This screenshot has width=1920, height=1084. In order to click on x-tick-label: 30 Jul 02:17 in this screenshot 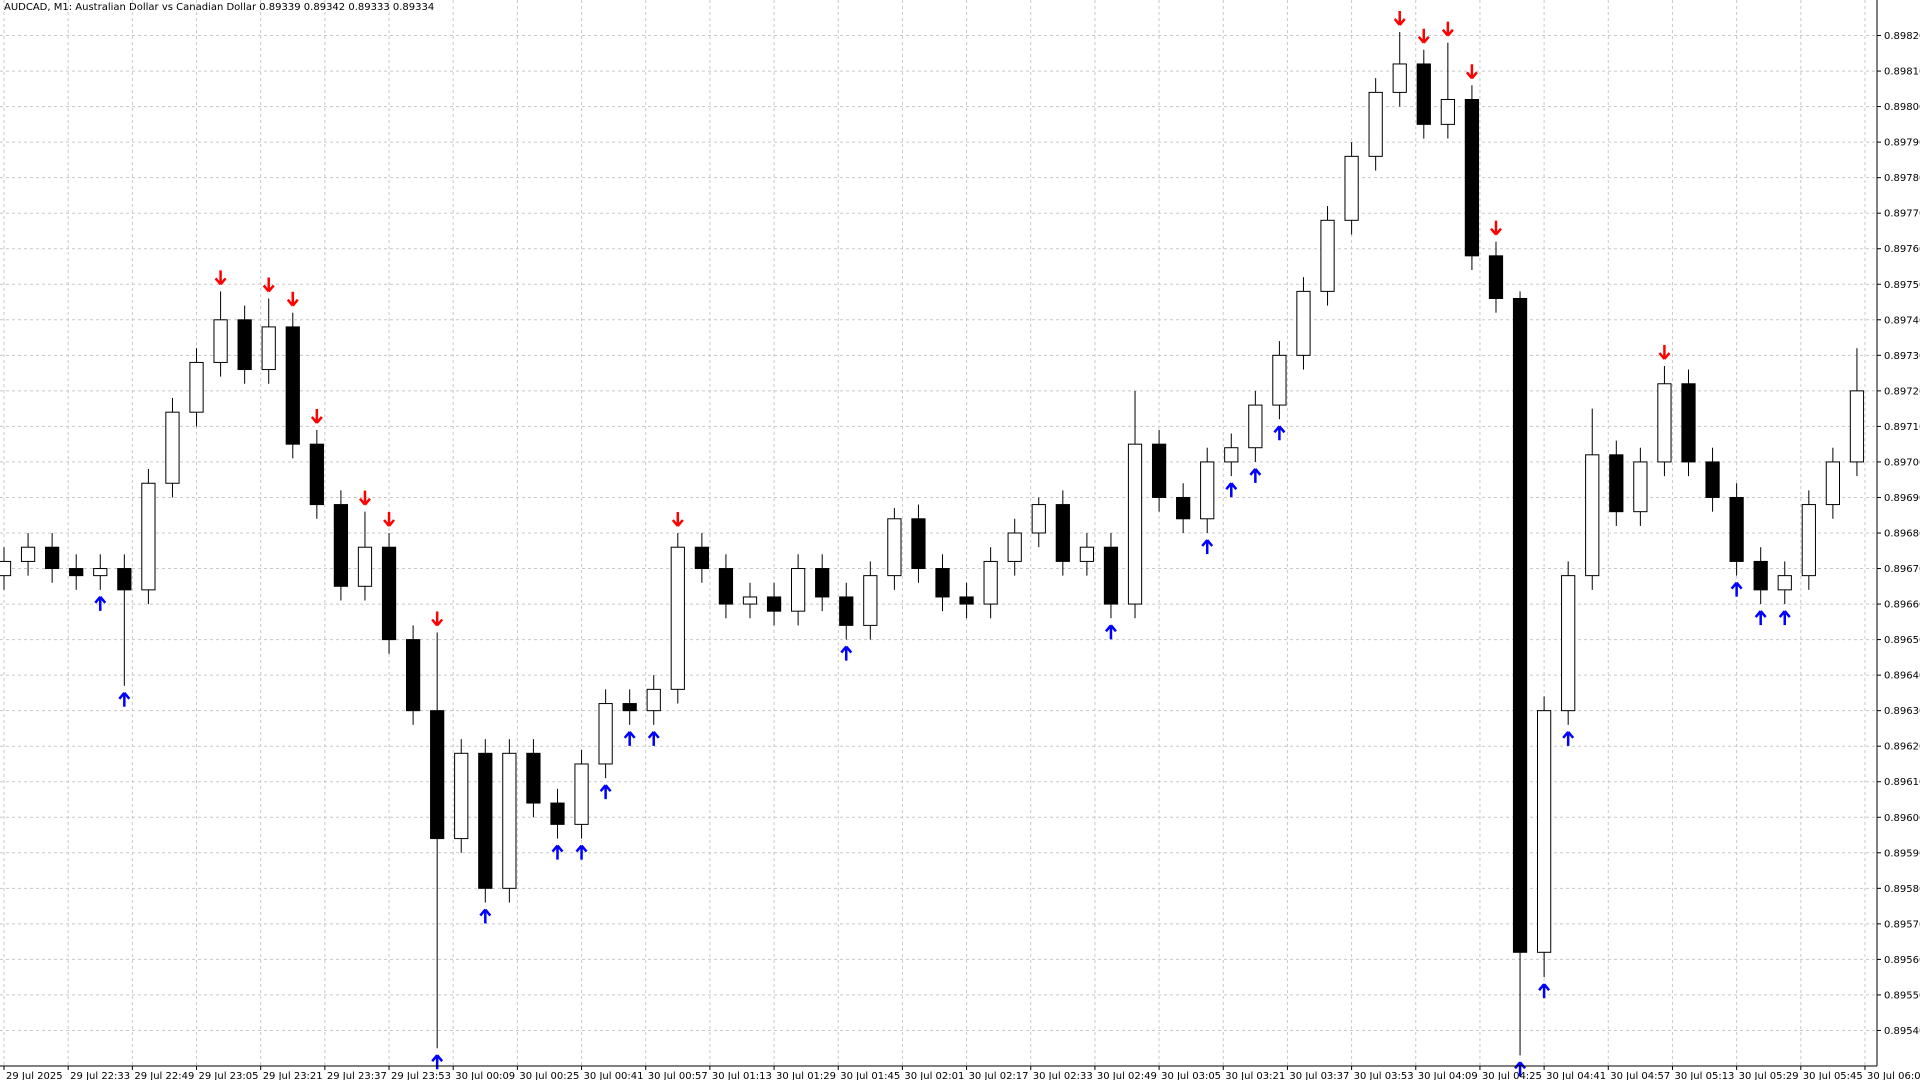, I will do `click(999, 1075)`.